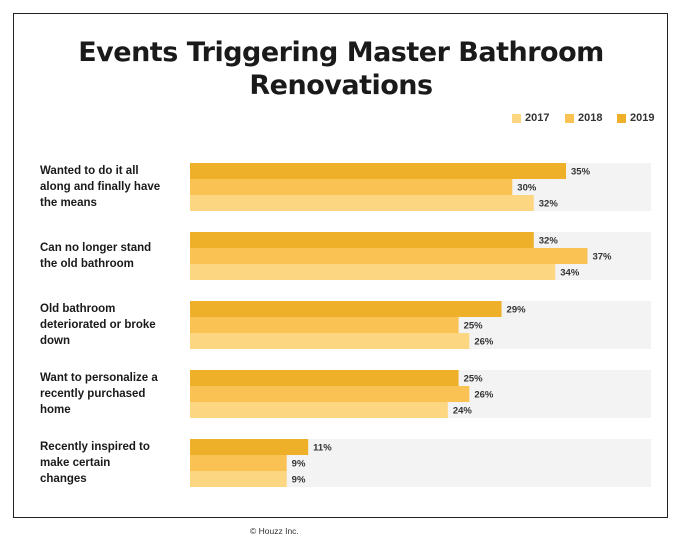  Describe the element at coordinates (341, 52) in the screenshot. I see `chart-title-line-1: Events Triggering Master Bathroom` at that location.